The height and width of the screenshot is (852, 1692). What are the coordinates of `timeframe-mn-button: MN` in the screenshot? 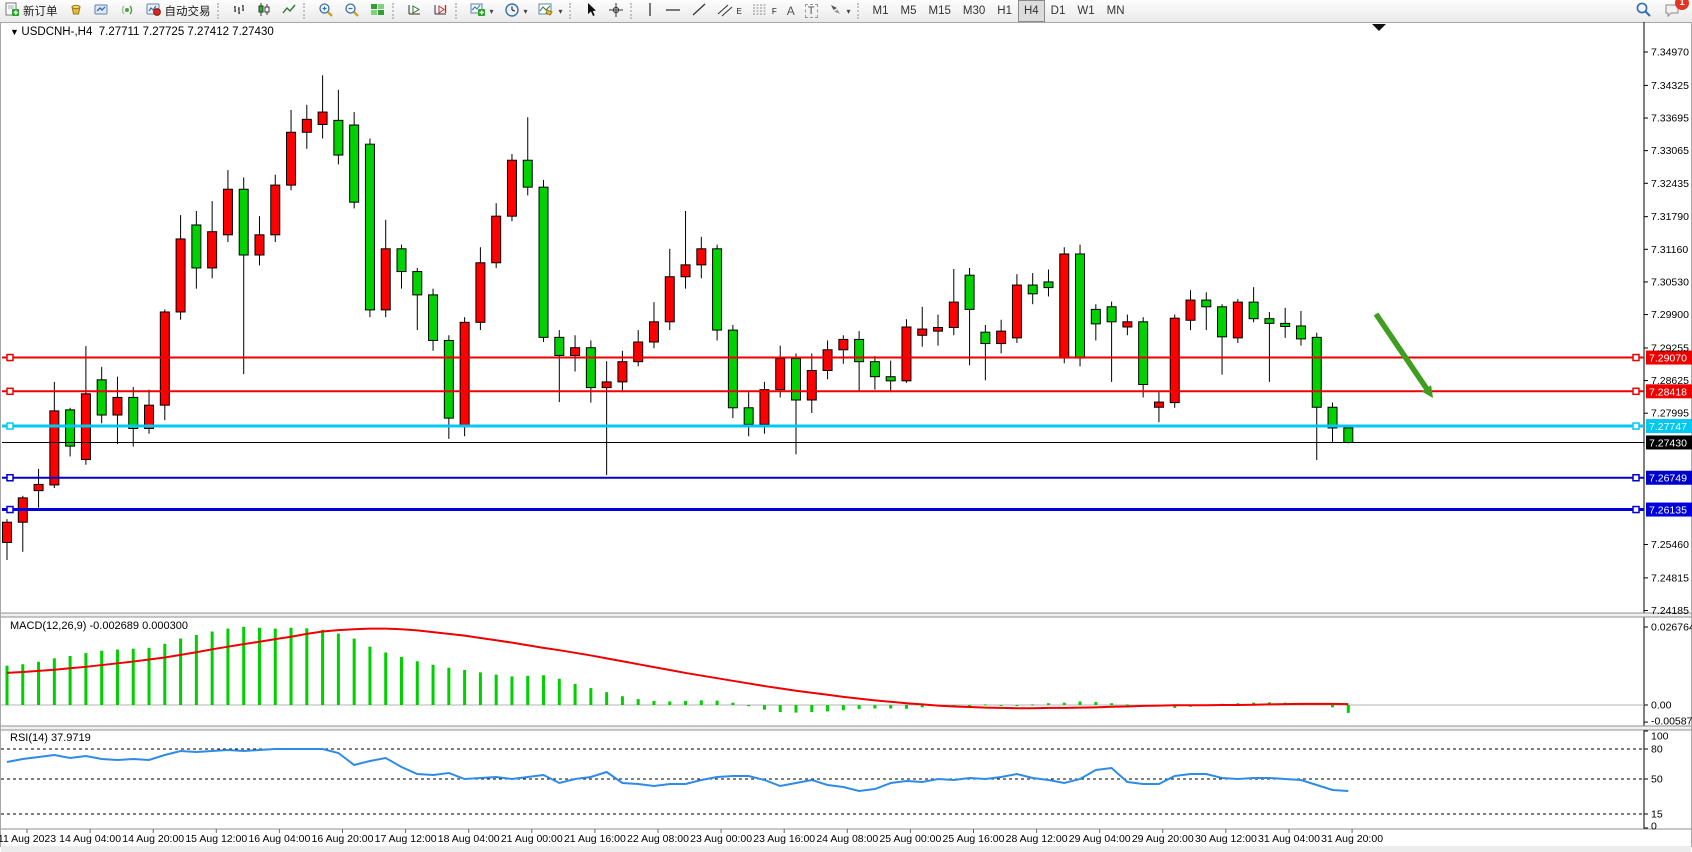 It's located at (1115, 11).